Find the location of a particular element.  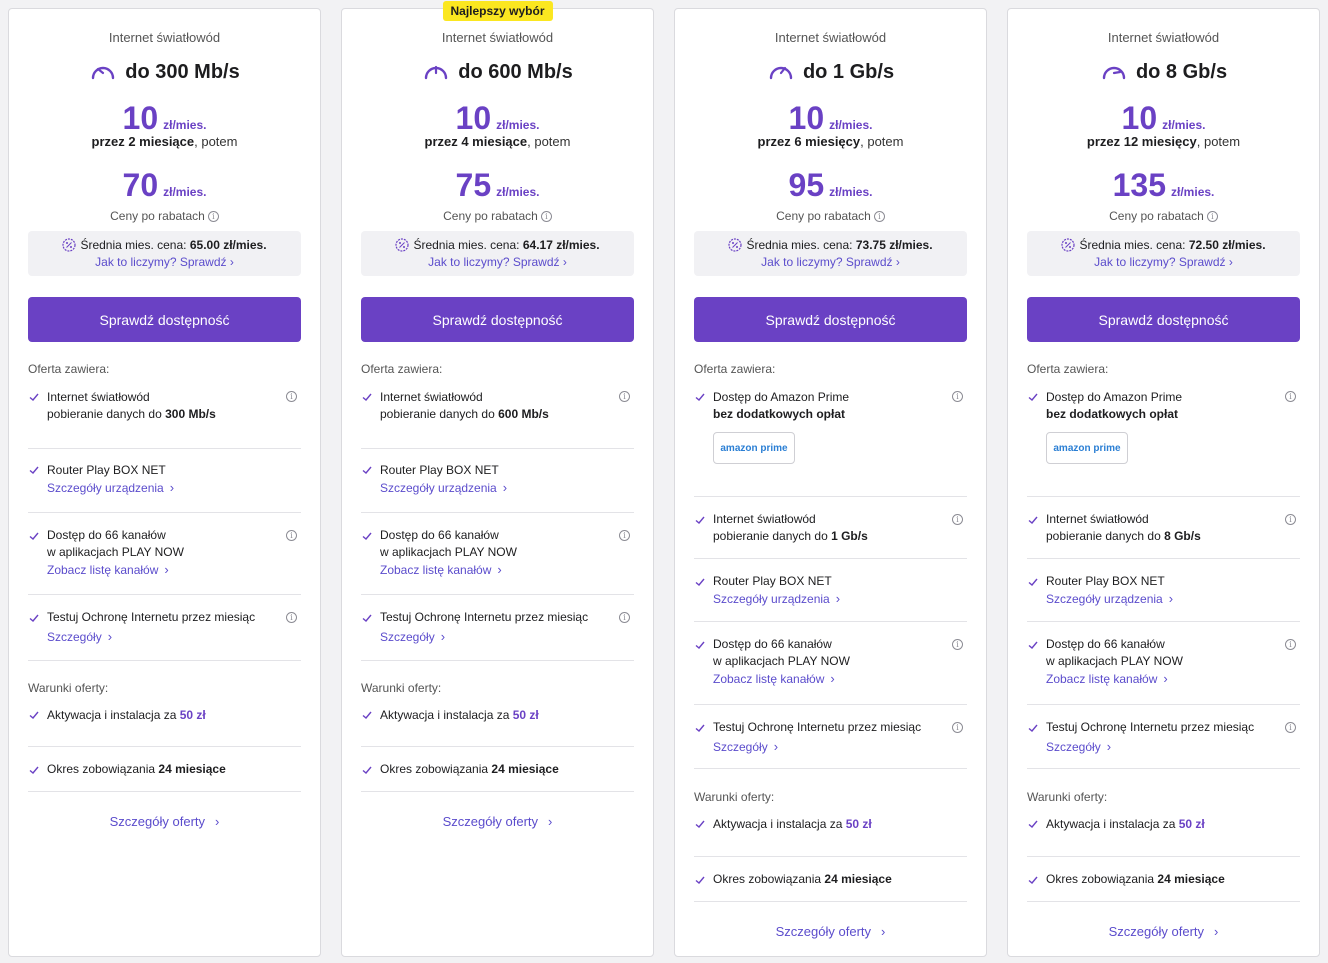

promo-period: przez 6 miesięcy, potem is located at coordinates (830, 144).